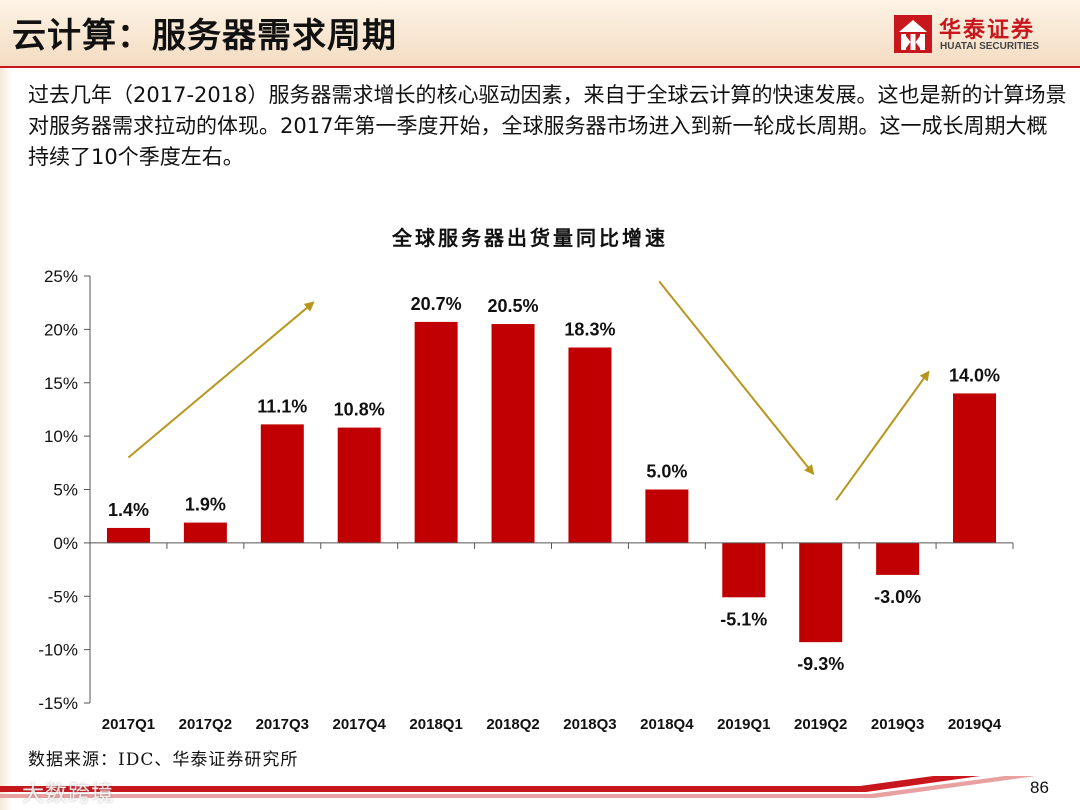  Describe the element at coordinates (1039, 787) in the screenshot. I see `page-number: 86` at that location.